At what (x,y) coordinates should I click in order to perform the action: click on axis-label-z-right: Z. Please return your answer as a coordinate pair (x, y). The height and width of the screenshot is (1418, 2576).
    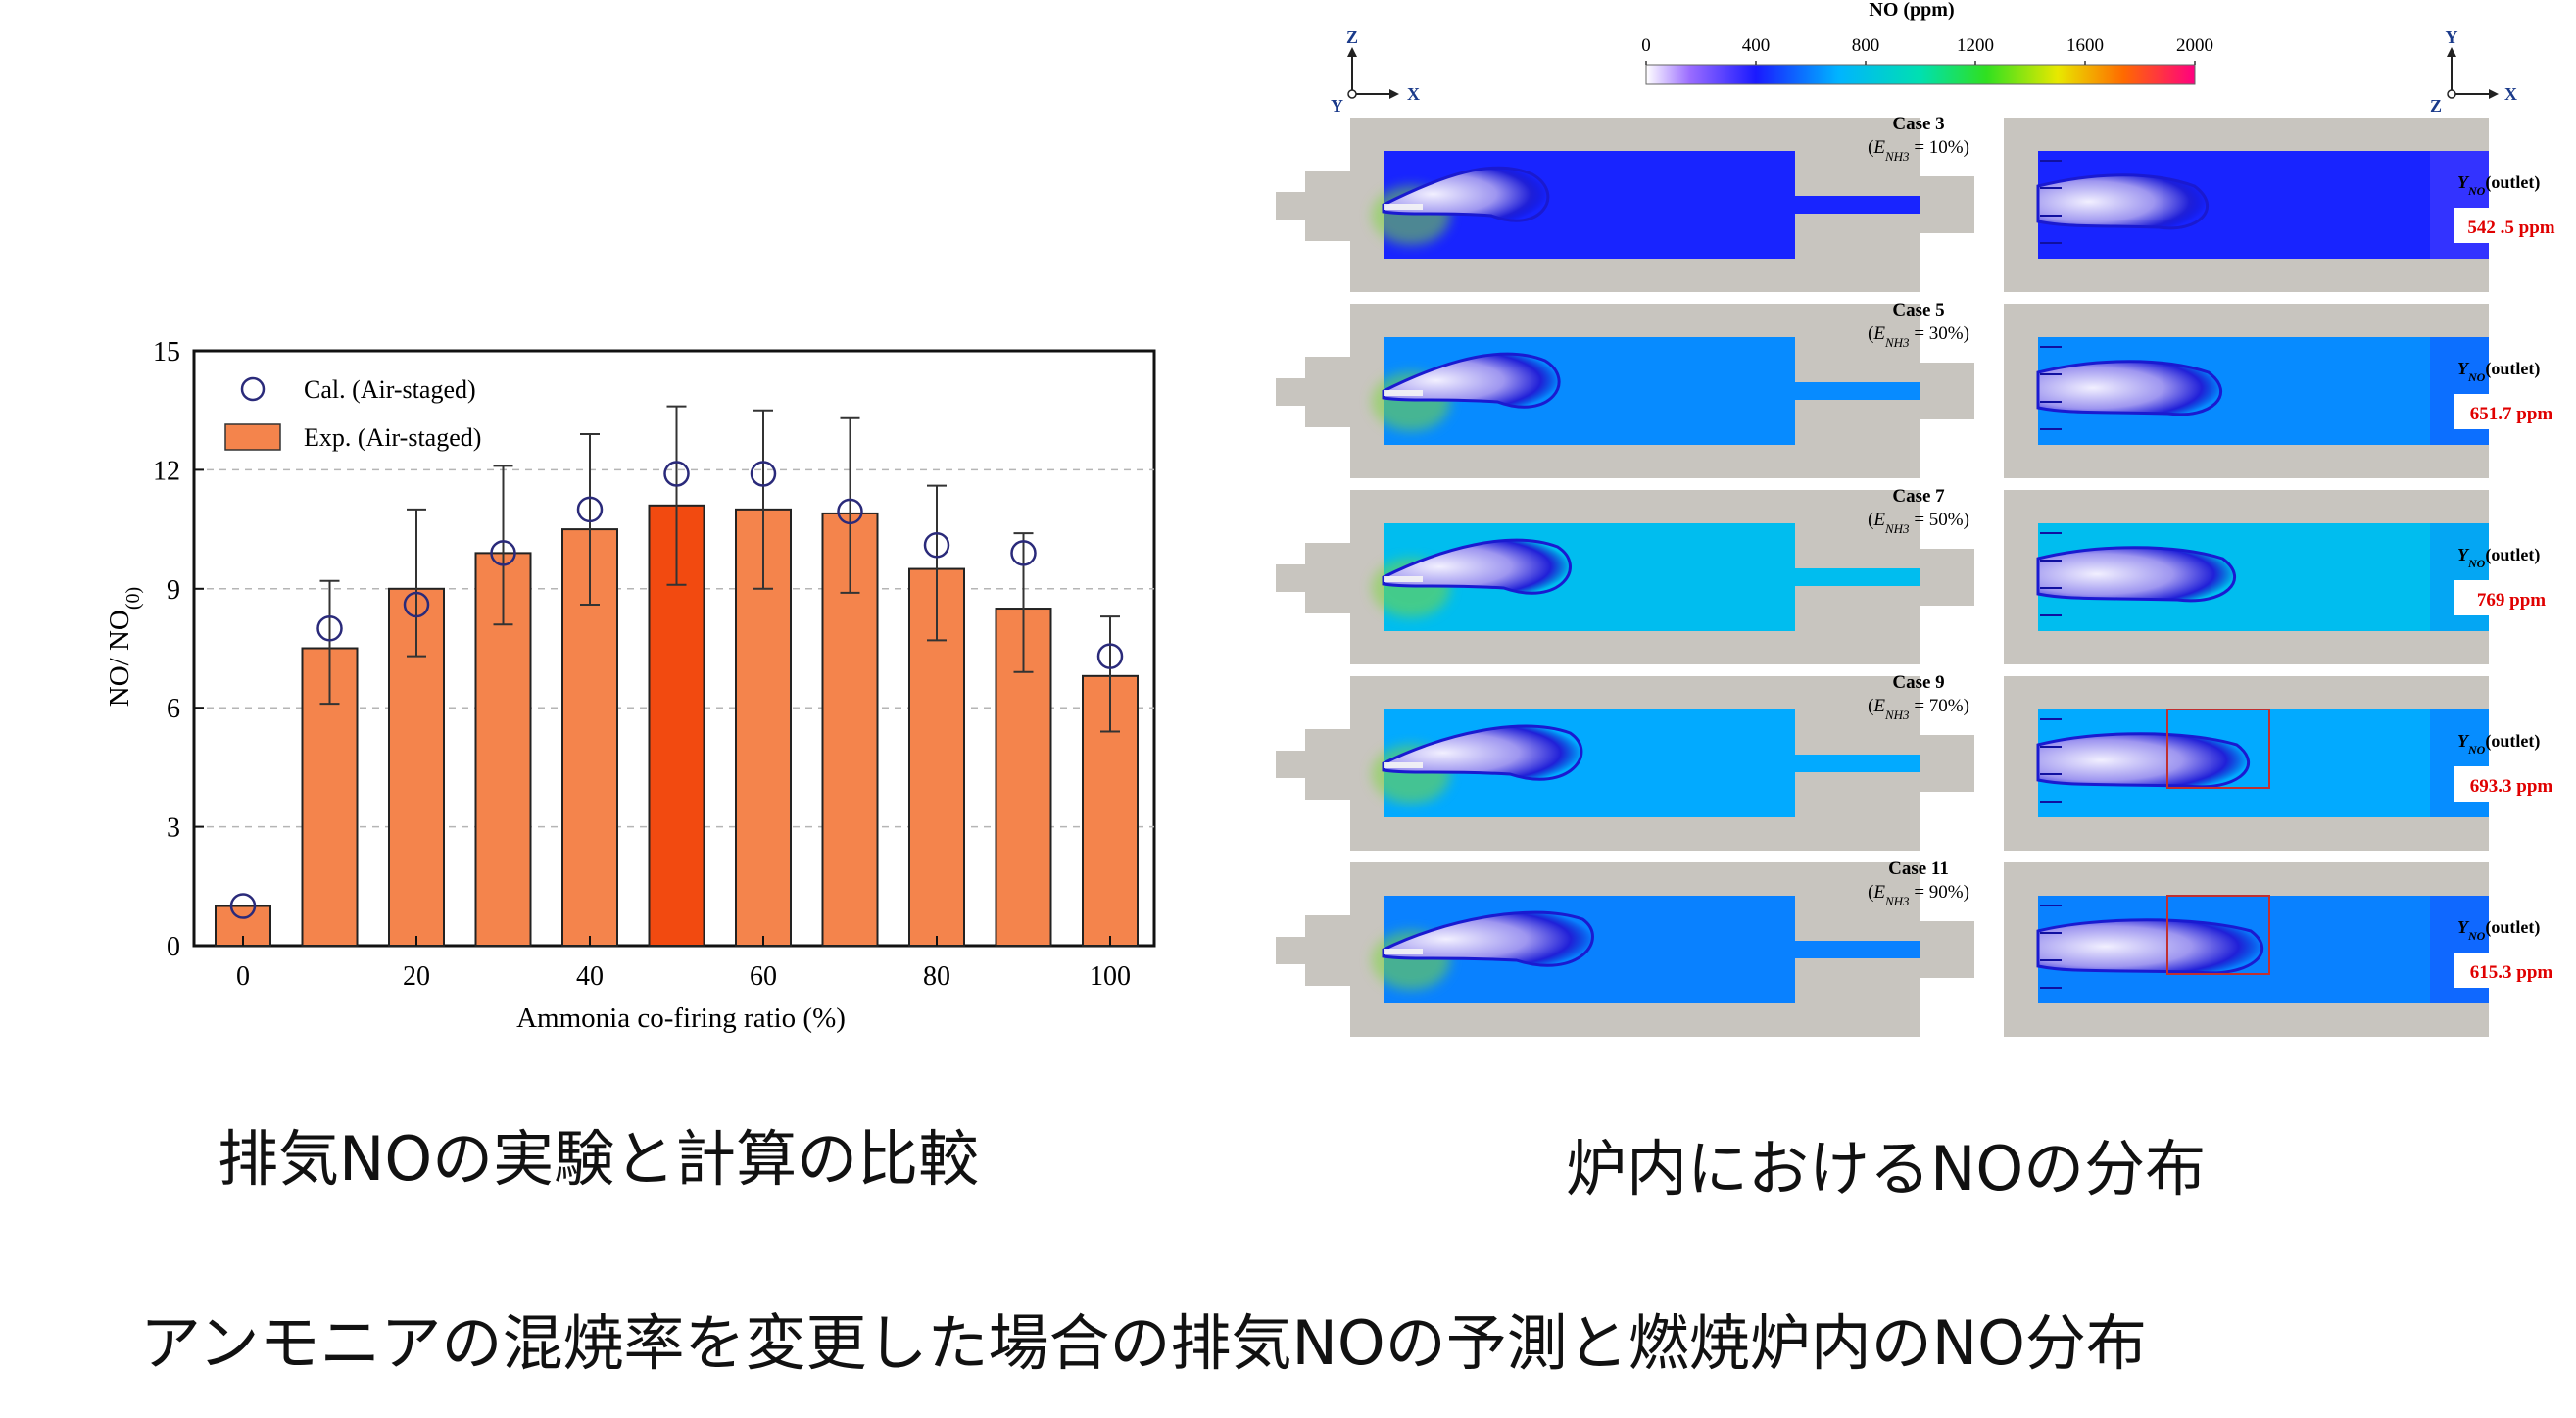
    Looking at the image, I should click on (2436, 106).